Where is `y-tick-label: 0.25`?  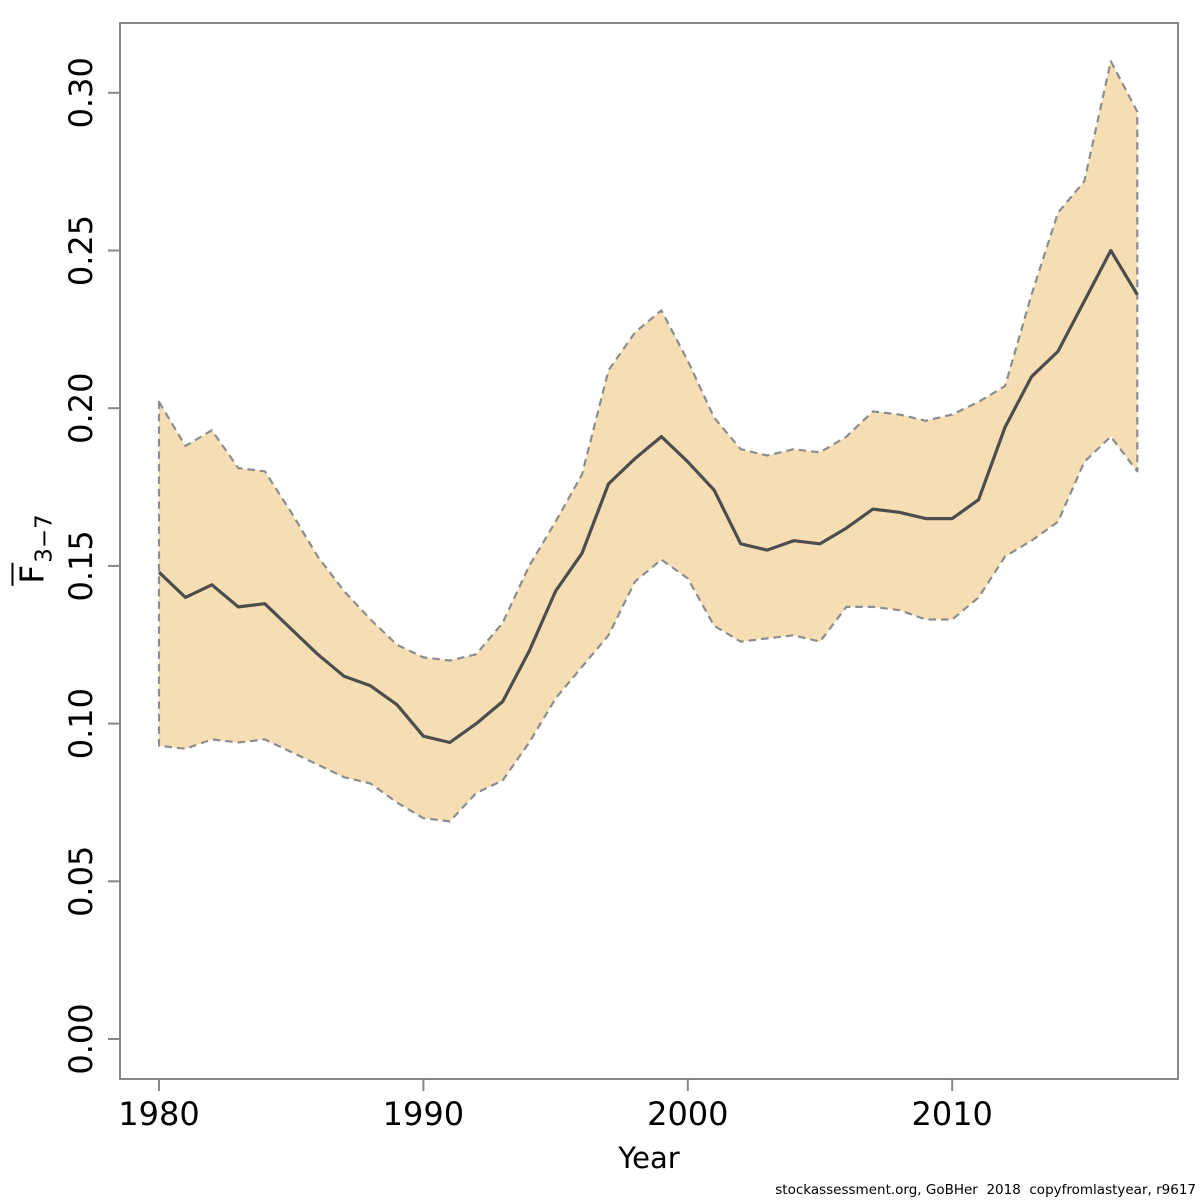 y-tick-label: 0.25 is located at coordinates (81, 250).